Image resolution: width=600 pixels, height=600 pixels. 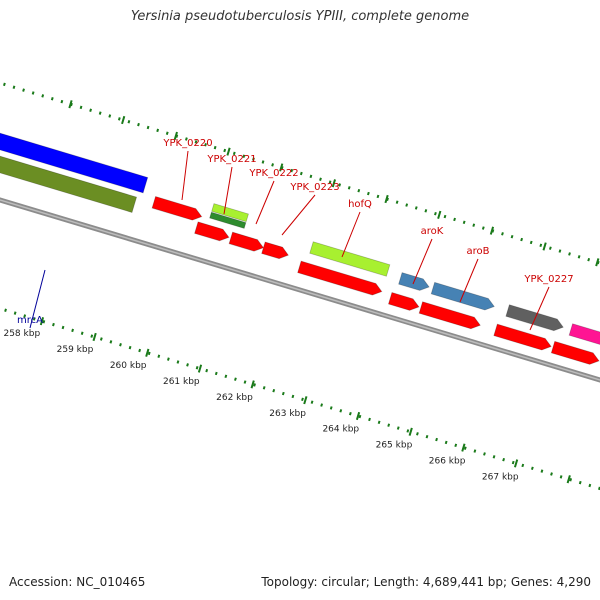 I want to click on accession-label: Accession: NC_010465, so click(x=77, y=582).